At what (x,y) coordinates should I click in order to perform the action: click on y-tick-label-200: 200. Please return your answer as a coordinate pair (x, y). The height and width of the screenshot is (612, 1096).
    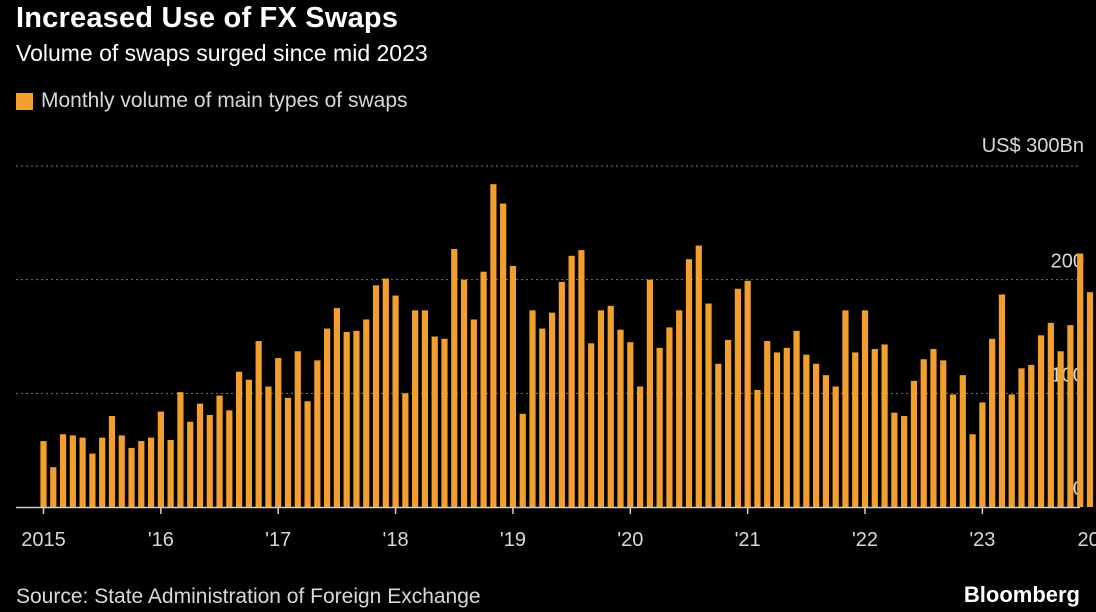
    Looking at the image, I should click on (1067, 262).